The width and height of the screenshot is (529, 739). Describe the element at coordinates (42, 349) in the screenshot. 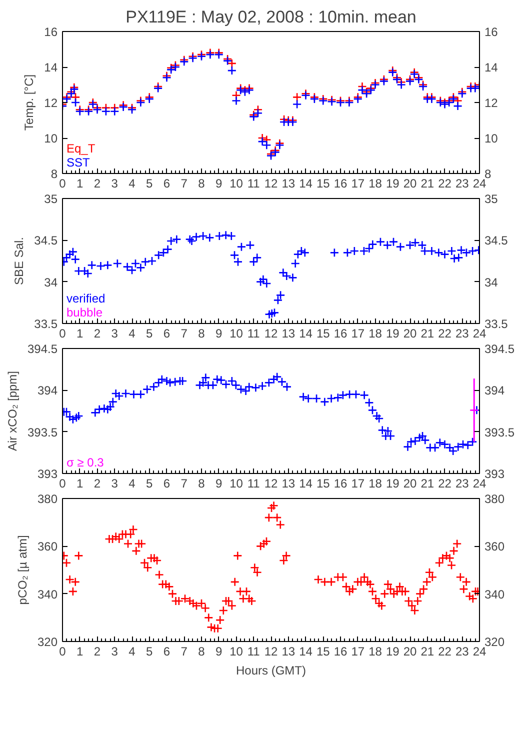

I see `y-tick-label: 394.5` at that location.